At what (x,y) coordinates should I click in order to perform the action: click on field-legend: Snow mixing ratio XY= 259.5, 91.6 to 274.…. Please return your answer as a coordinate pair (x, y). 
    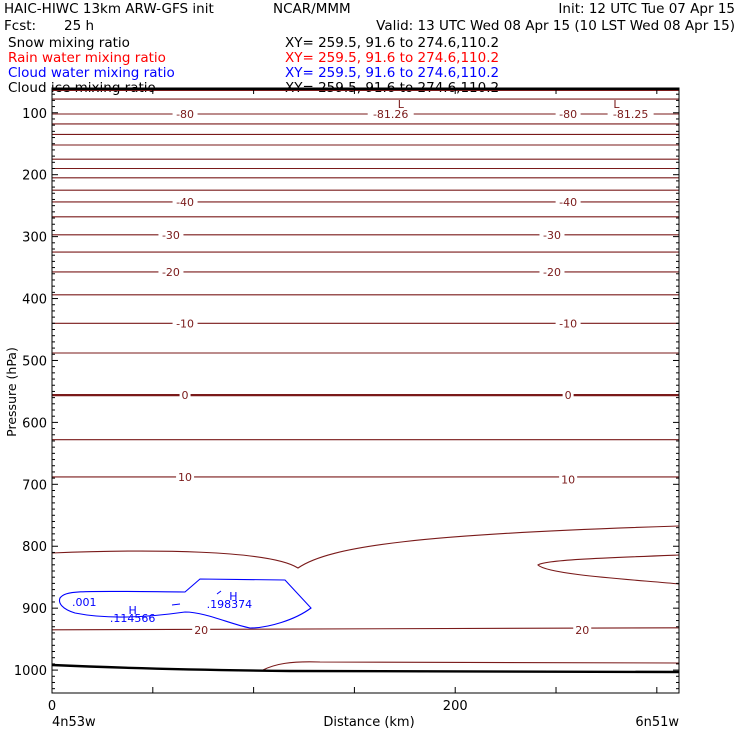
    Looking at the image, I should click on (253, 65).